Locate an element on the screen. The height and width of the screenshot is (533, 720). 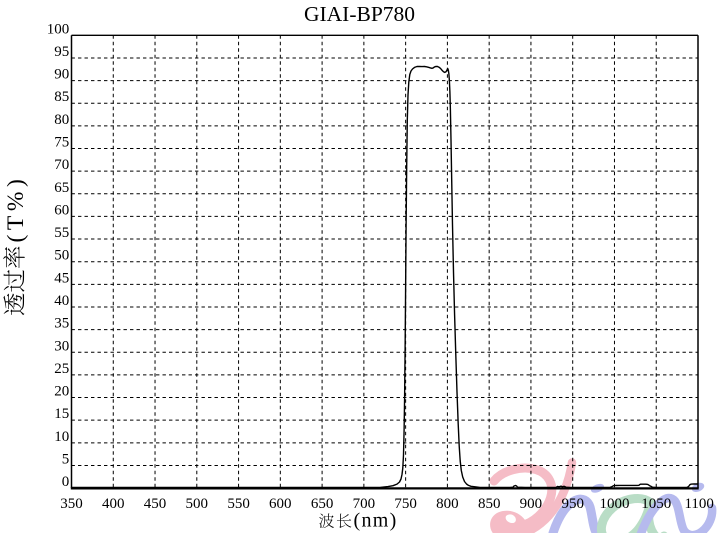
svg-text: 700 is located at coordinates (364, 504).